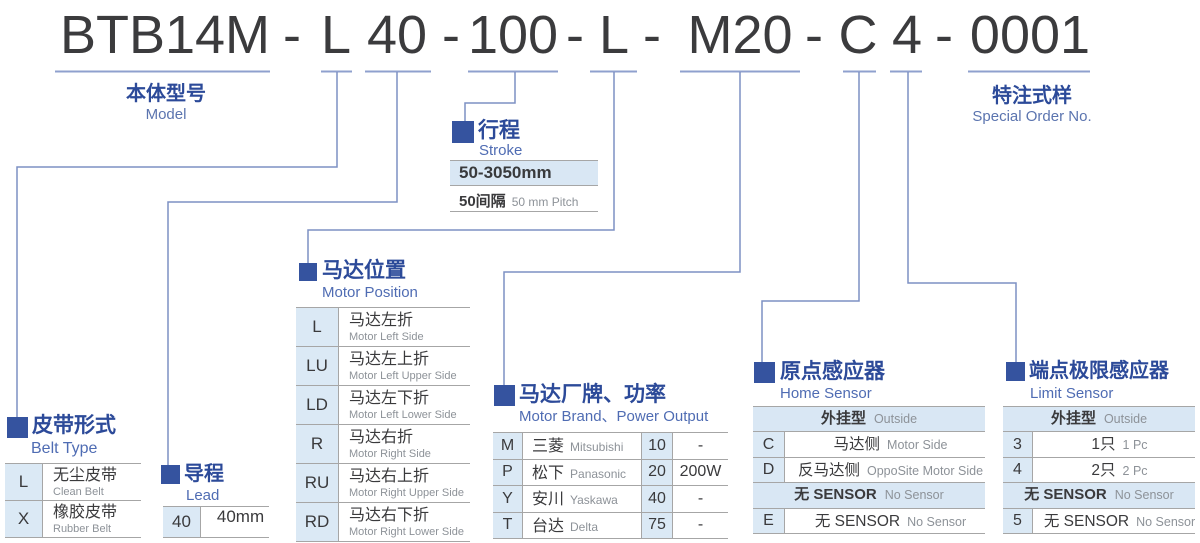  What do you see at coordinates (508, 525) in the screenshot?
I see `brand-code: T` at bounding box center [508, 525].